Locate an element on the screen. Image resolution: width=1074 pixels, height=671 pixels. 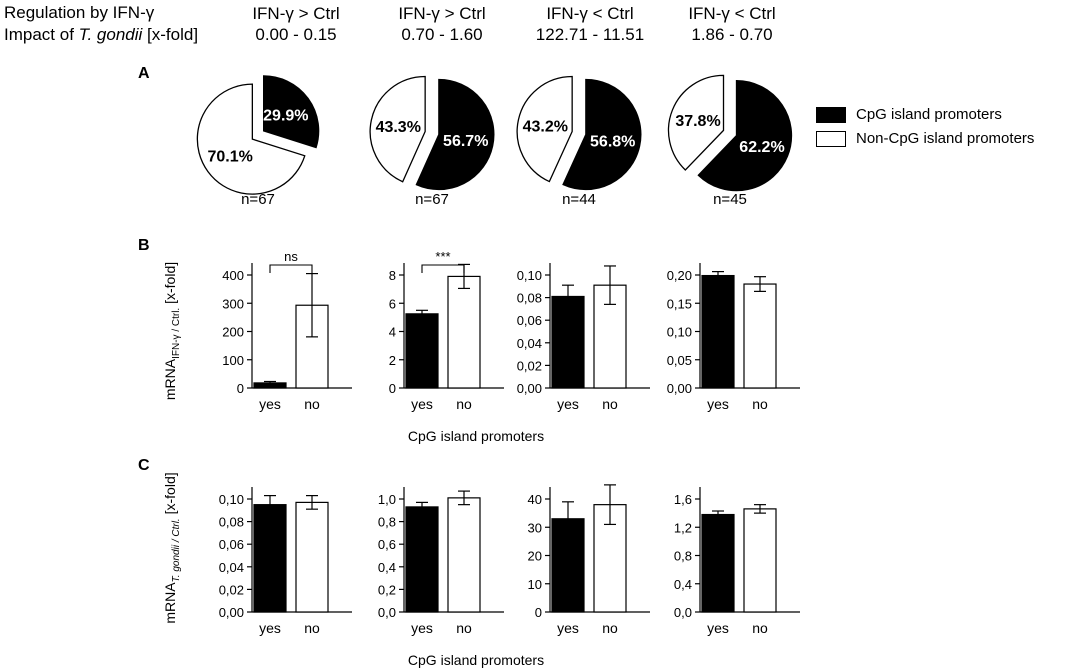
column-regulation: IFN-γ < Ctrl is located at coordinates (732, 13).